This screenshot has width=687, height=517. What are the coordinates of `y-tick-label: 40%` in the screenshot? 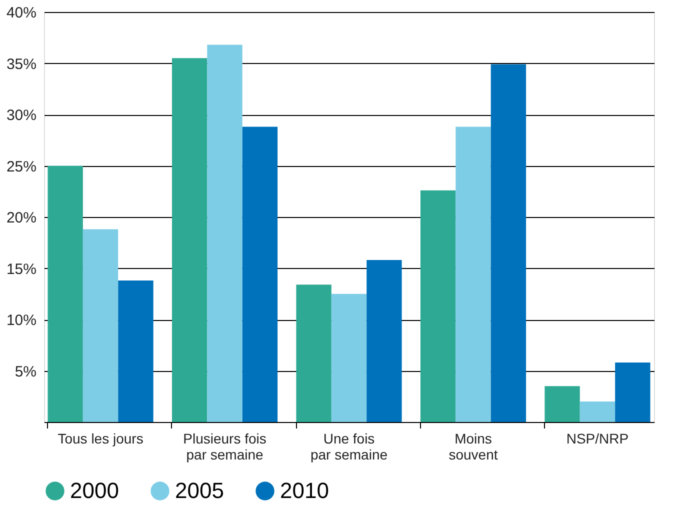 It's located at (21, 13).